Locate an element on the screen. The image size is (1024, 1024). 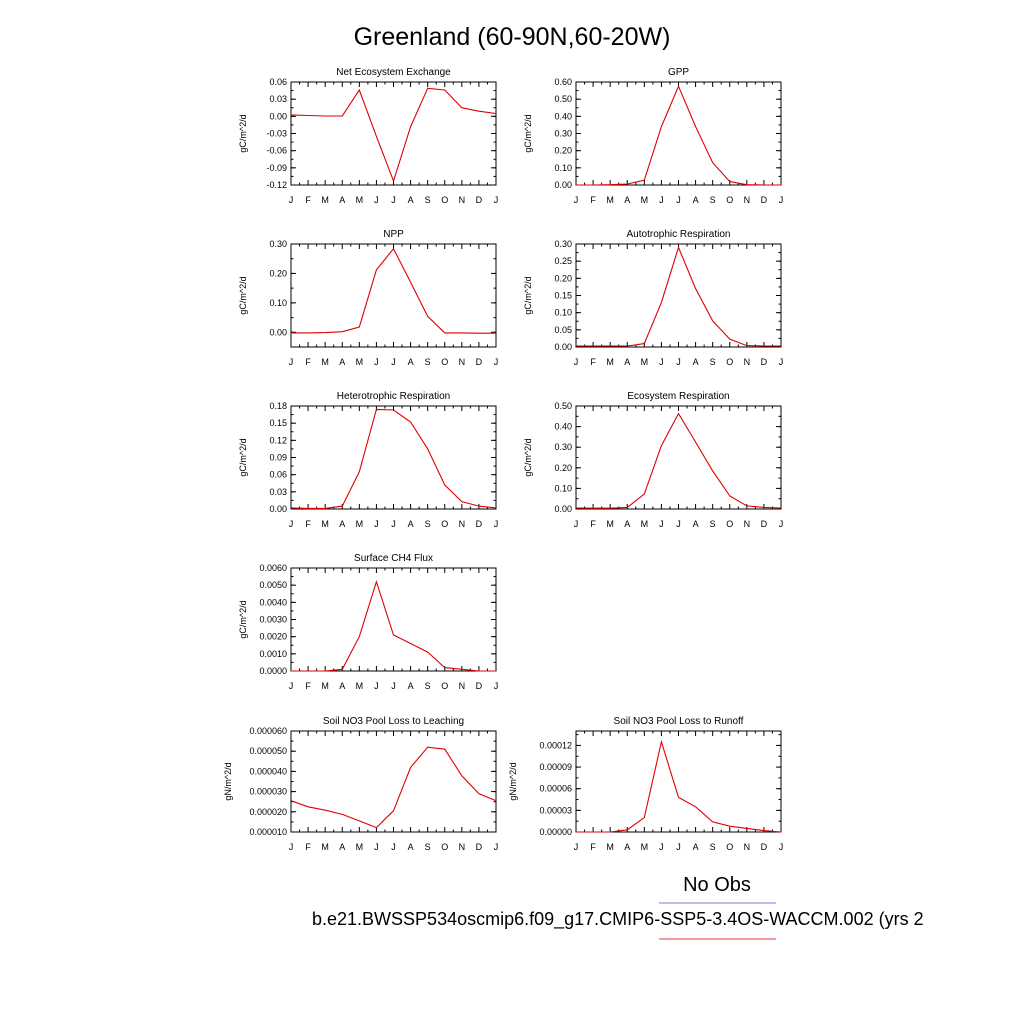
y-tick-label: 0.40 is located at coordinates (563, 116).